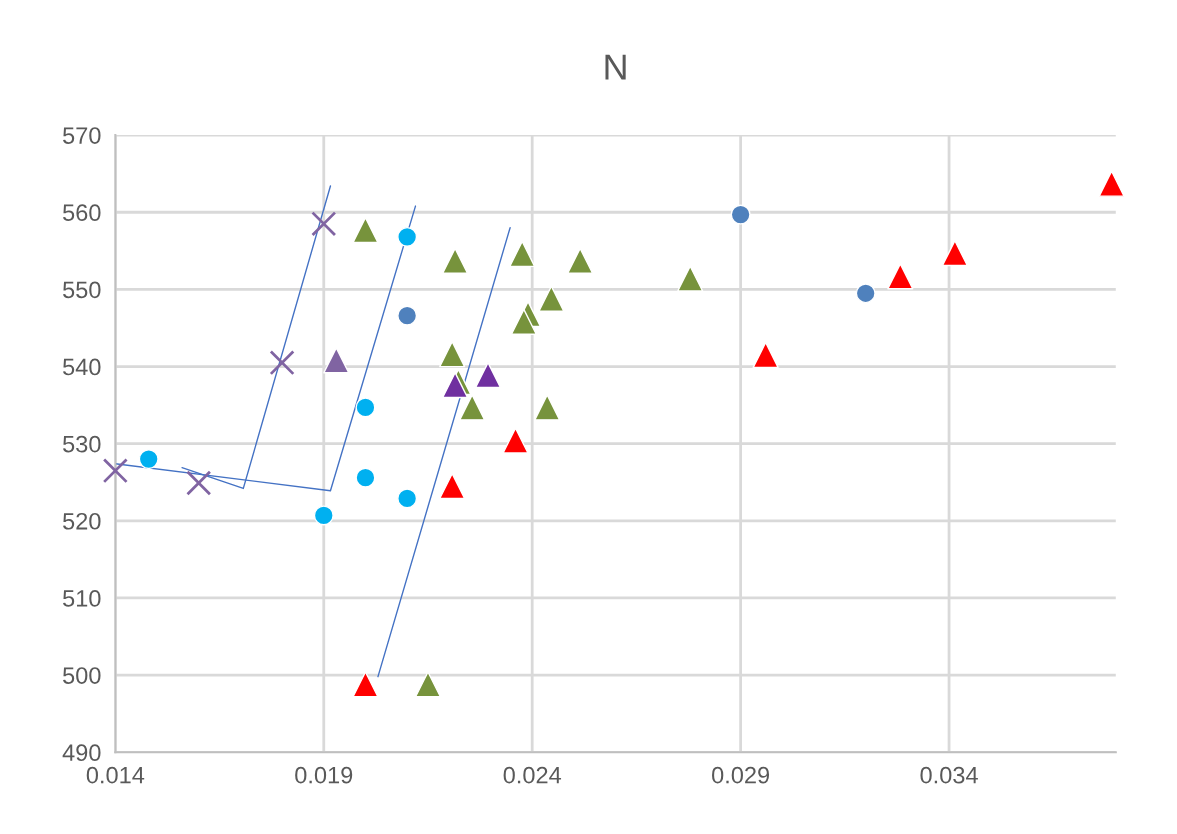 The width and height of the screenshot is (1177, 834). Describe the element at coordinates (82, 598) in the screenshot. I see `y-tick-label: 510` at that location.